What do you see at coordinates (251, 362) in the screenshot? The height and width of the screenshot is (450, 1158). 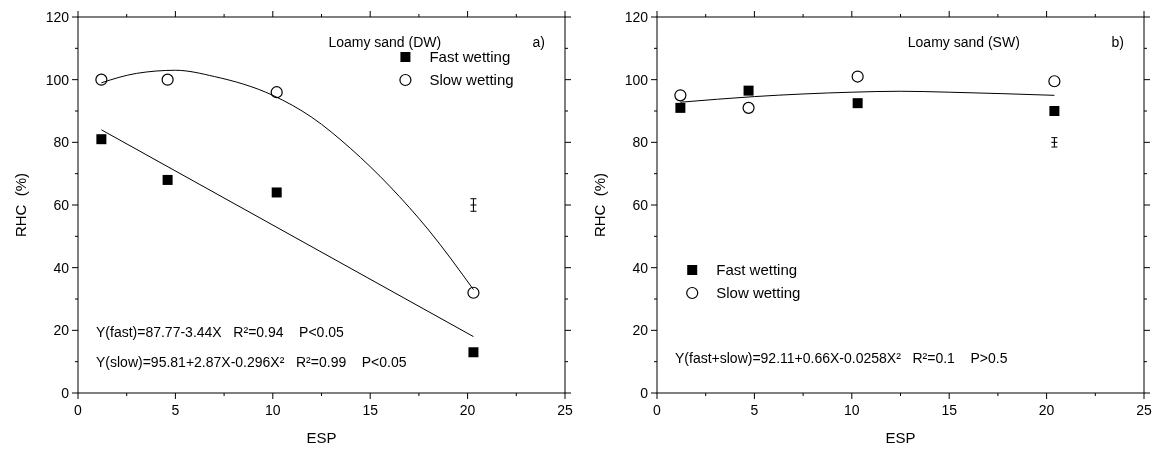 I see `annotation: Y(slow)=95.81+2.87X-0.296X² R²=0.99 P<0.05` at bounding box center [251, 362].